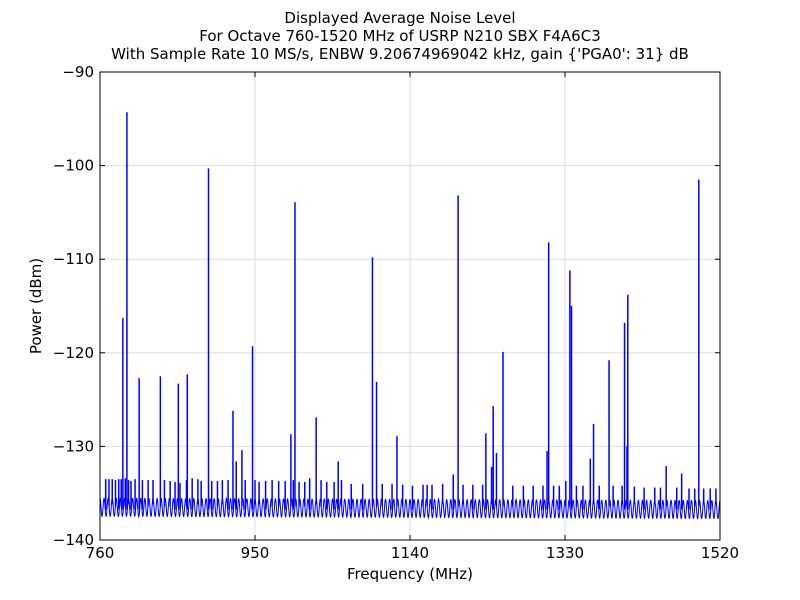  What do you see at coordinates (73, 259) in the screenshot?
I see `y-tick-label: −110` at bounding box center [73, 259].